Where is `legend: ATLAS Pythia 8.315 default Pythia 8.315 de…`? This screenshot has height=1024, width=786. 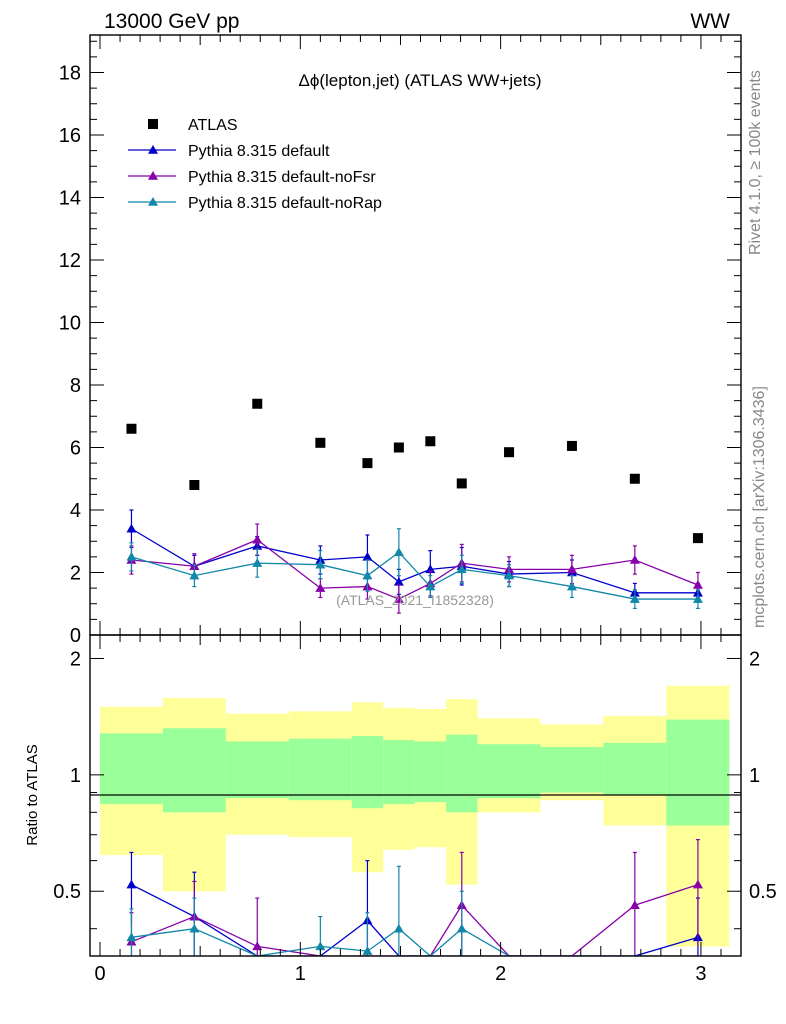 legend: ATLAS Pythia 8.315 default Pythia 8.315 de… is located at coordinates (255, 164).